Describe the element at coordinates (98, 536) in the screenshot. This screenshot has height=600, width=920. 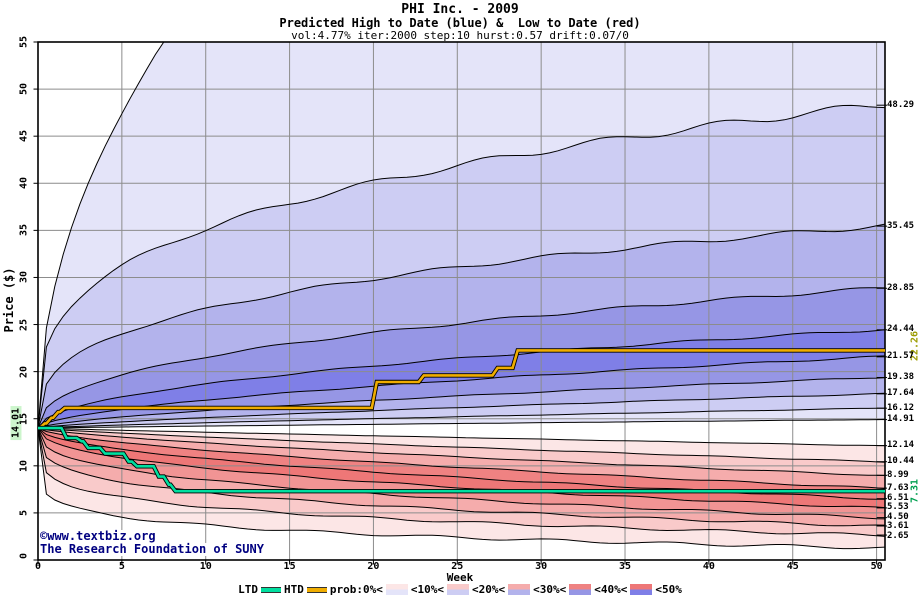
I see `watermark-url: ©www.textbiz.org` at that location.